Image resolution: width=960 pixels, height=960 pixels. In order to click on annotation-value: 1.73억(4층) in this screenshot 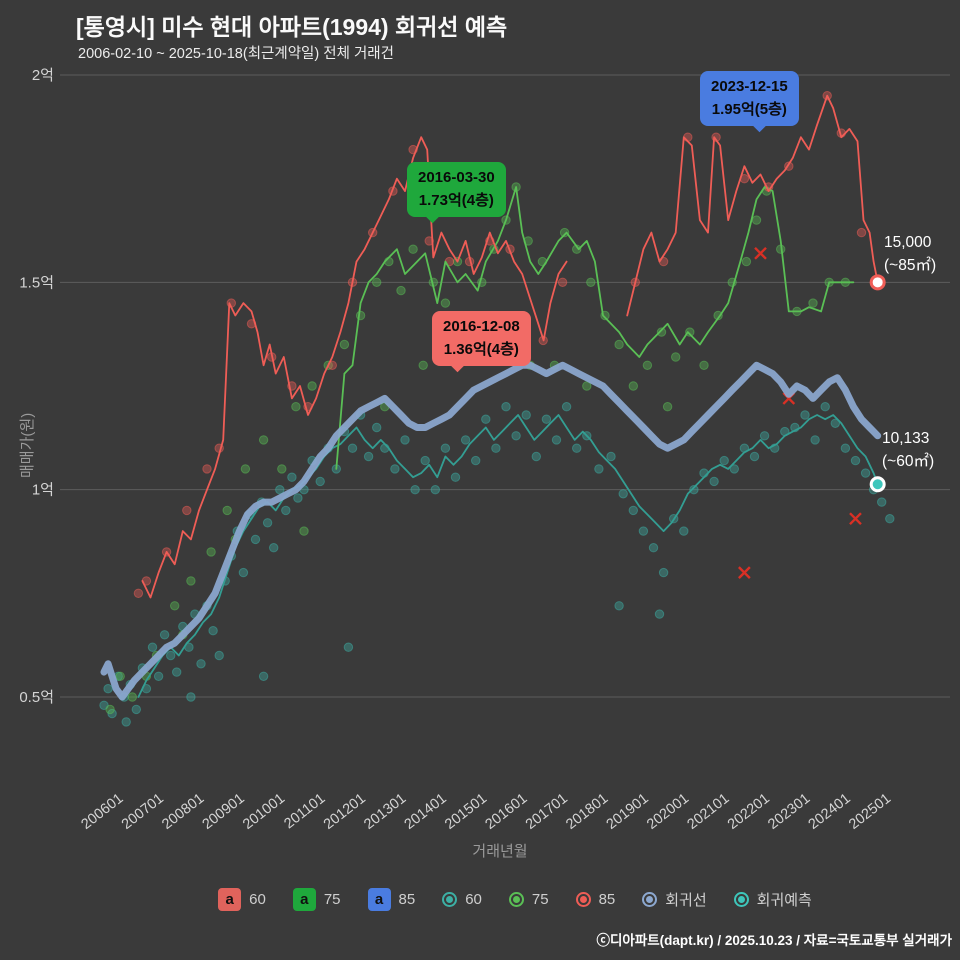, I will do `click(456, 200)`.